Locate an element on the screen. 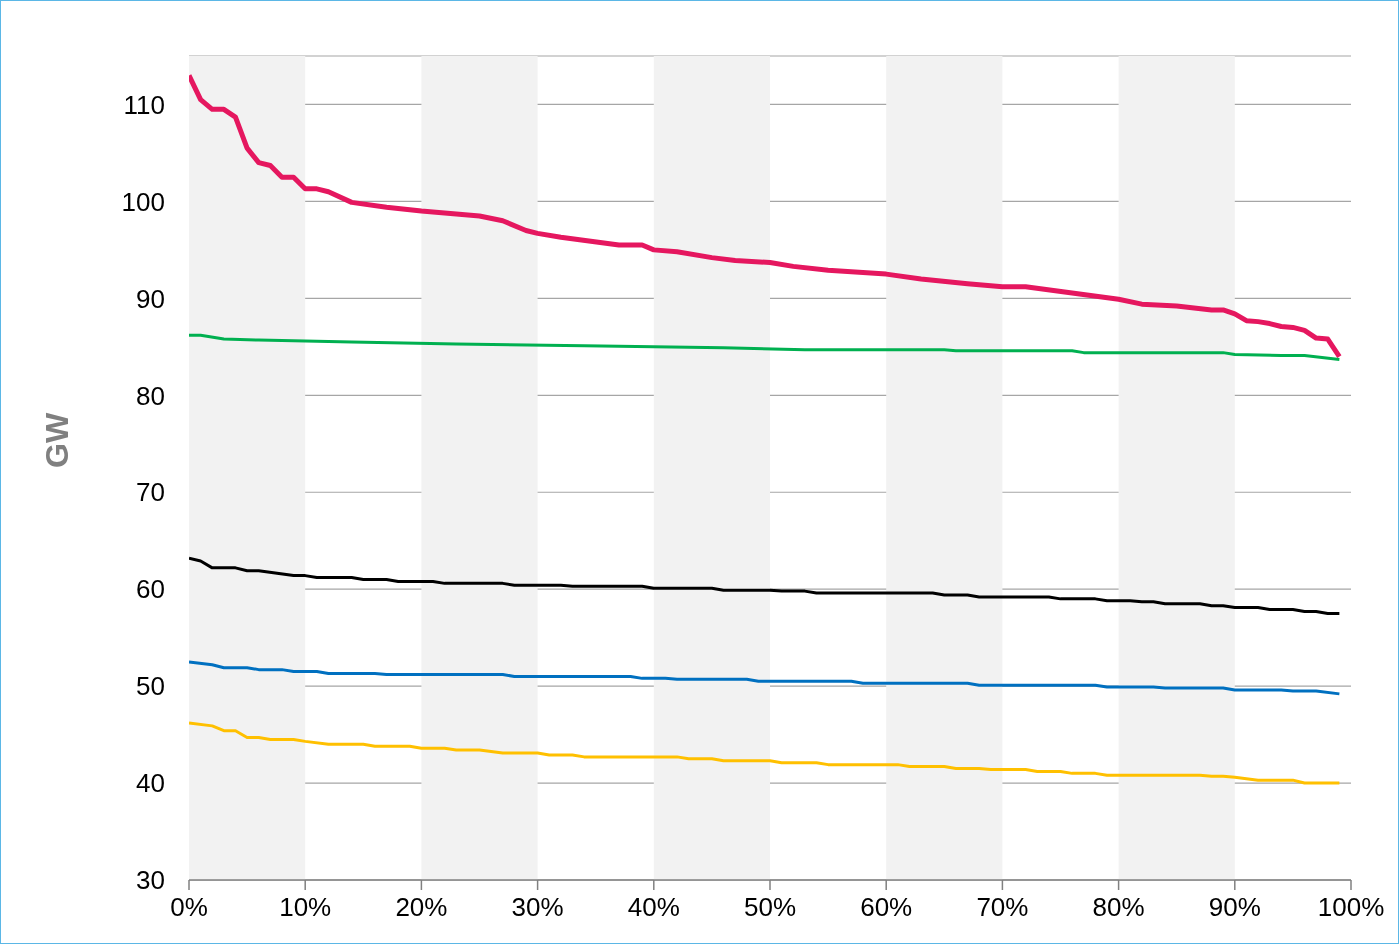  y-tick-label: 40 is located at coordinates (150, 783).